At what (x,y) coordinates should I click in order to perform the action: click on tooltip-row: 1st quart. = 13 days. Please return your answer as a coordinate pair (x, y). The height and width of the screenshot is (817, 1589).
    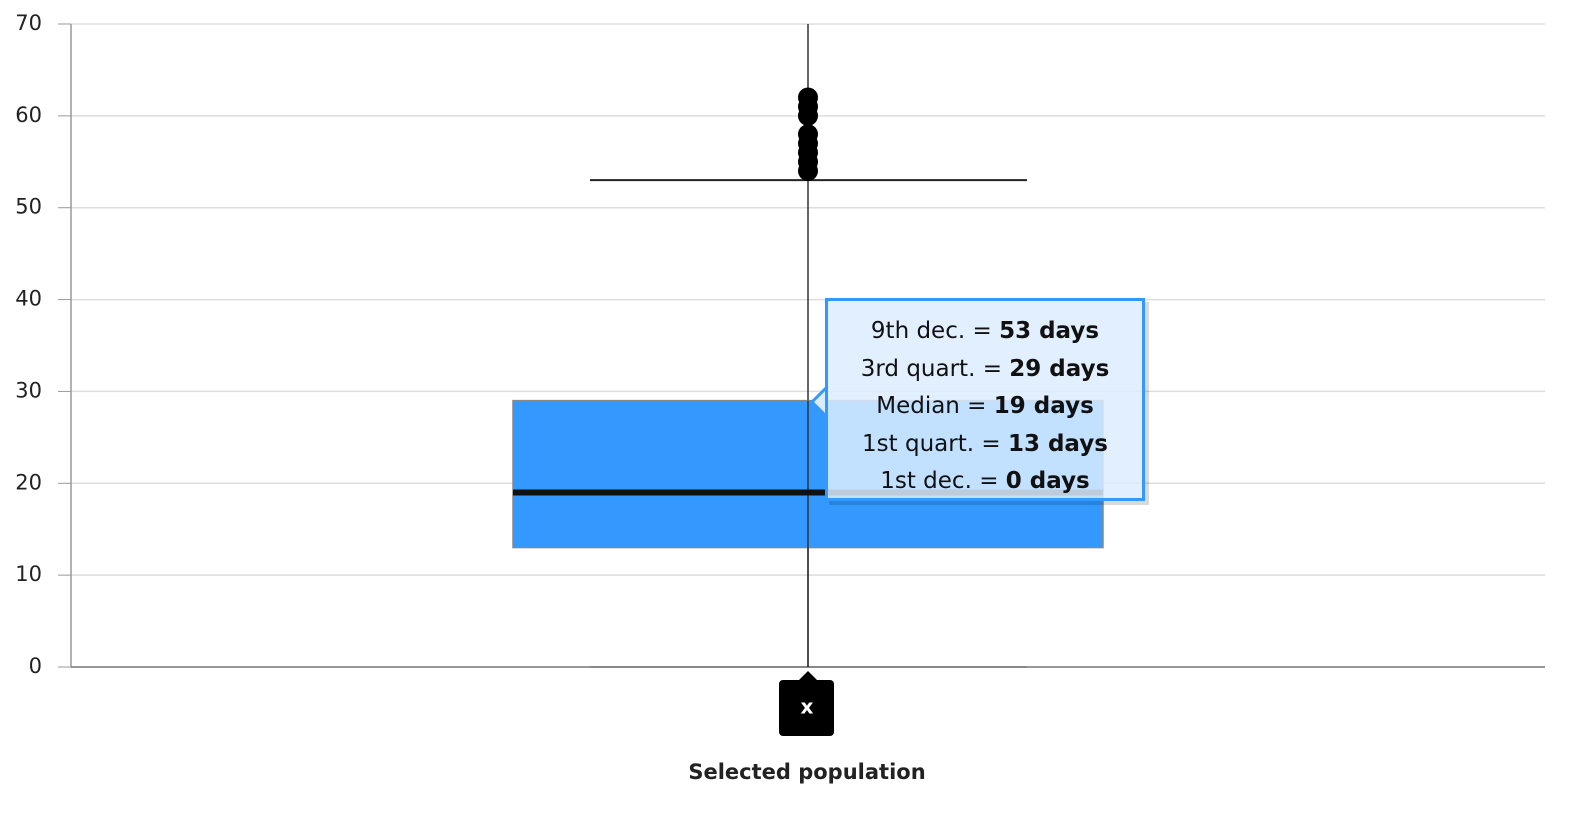
    Looking at the image, I should click on (985, 445).